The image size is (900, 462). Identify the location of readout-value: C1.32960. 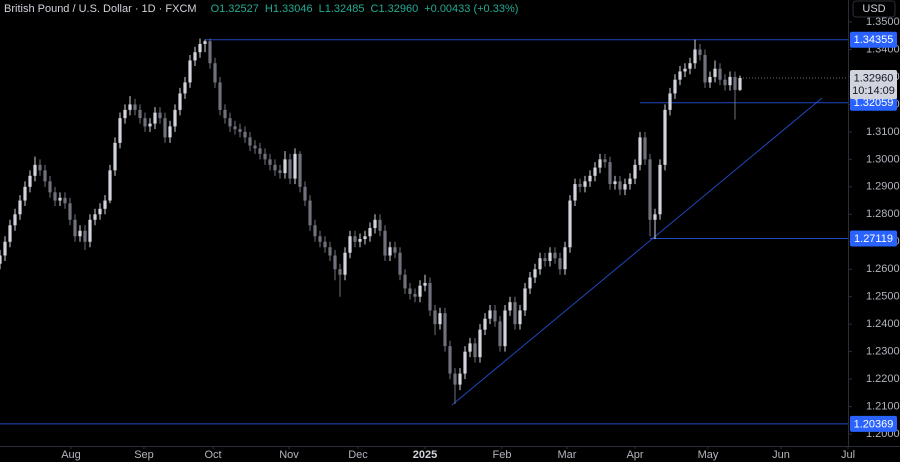
(395, 9).